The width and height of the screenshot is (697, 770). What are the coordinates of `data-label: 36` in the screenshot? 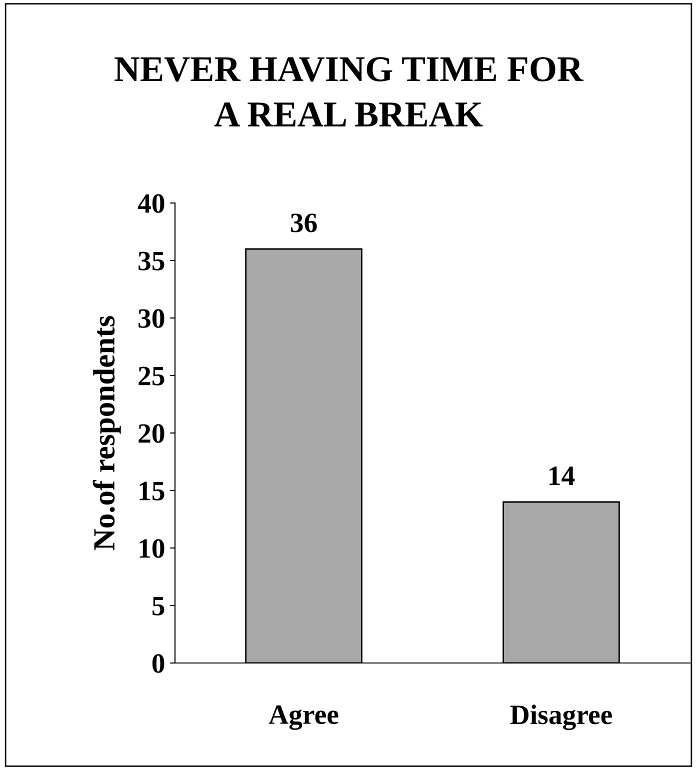 It's located at (303, 223).